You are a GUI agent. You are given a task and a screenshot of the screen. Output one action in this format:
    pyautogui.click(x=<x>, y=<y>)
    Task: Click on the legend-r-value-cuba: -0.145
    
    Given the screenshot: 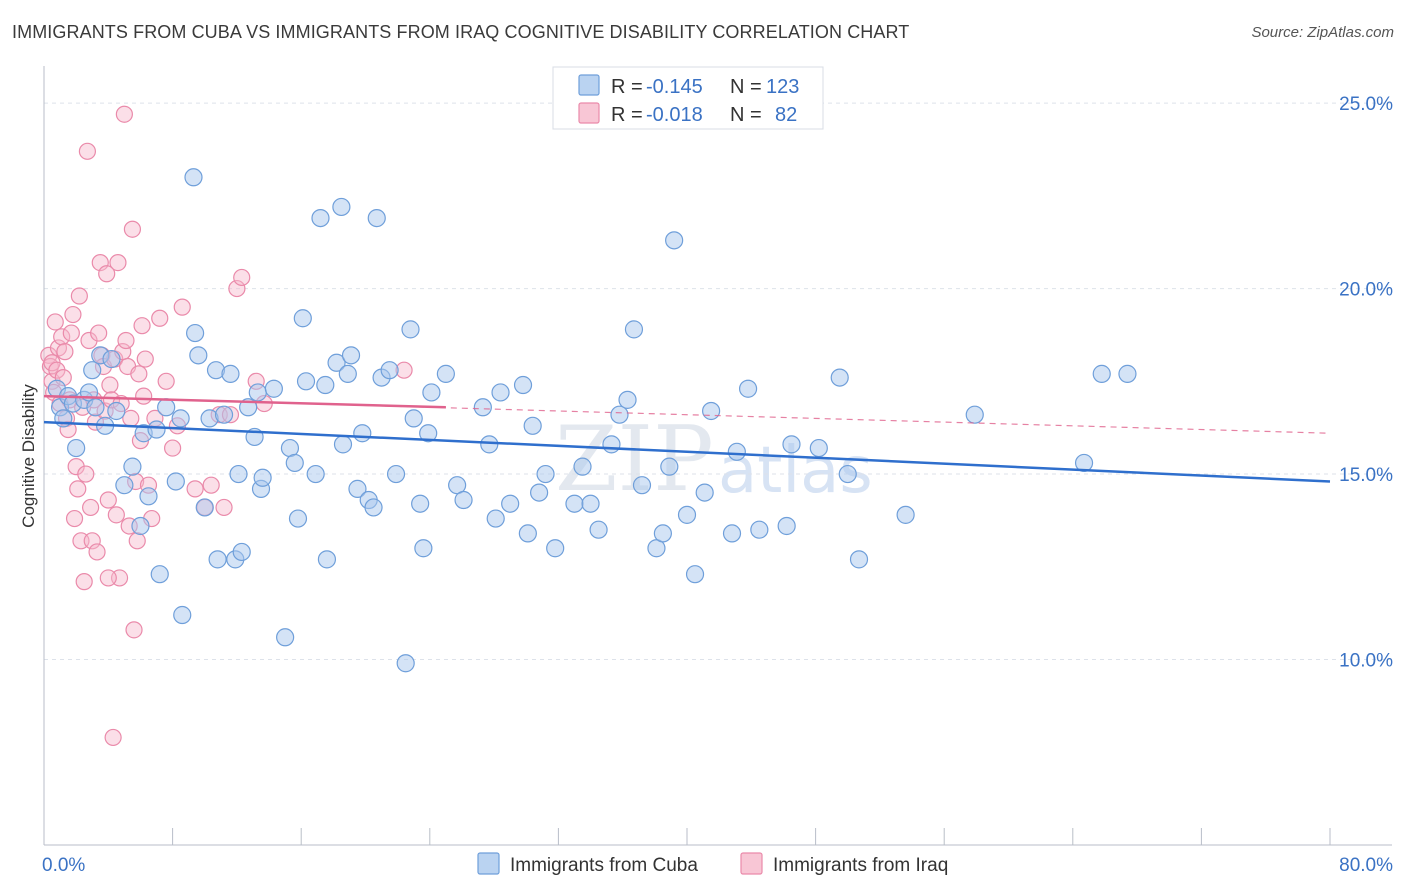 What is the action you would take?
    pyautogui.click(x=674, y=87)
    